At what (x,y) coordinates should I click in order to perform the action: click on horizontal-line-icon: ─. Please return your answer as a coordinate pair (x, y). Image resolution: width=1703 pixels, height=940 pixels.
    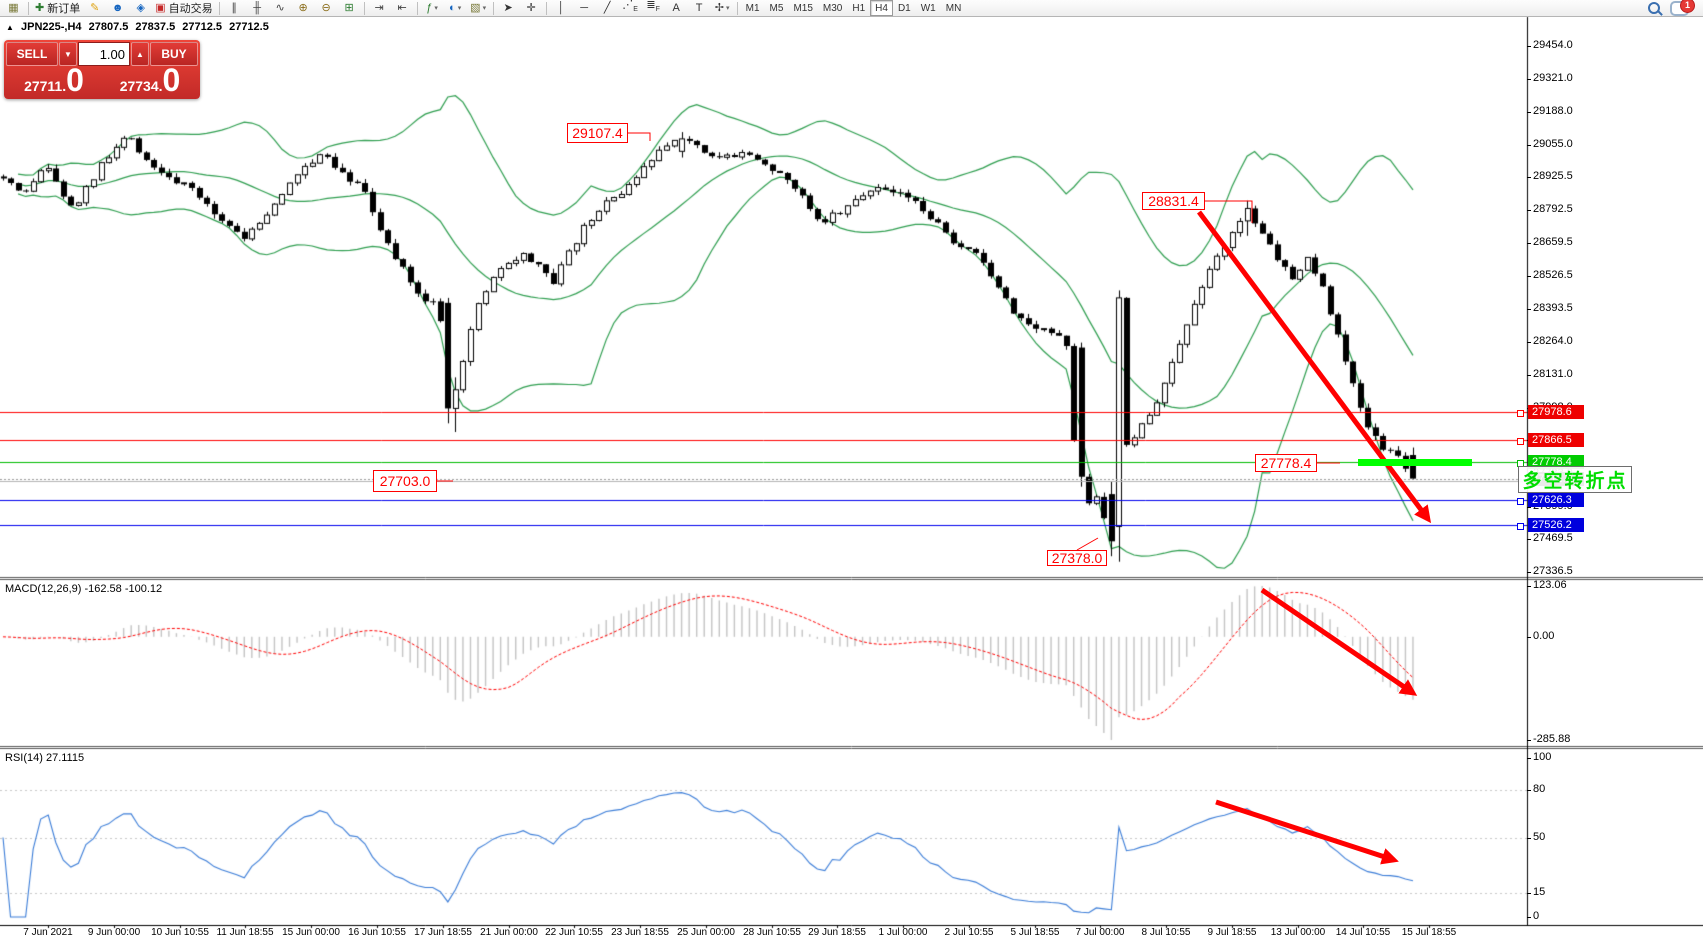
    Looking at the image, I should click on (584, 7).